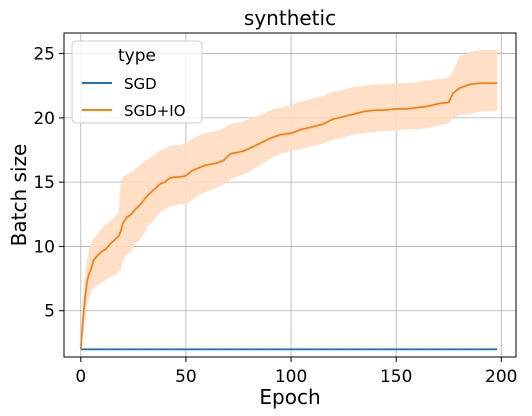 The image size is (532, 416). I want to click on x-axis-label: Epoch, so click(289, 397).